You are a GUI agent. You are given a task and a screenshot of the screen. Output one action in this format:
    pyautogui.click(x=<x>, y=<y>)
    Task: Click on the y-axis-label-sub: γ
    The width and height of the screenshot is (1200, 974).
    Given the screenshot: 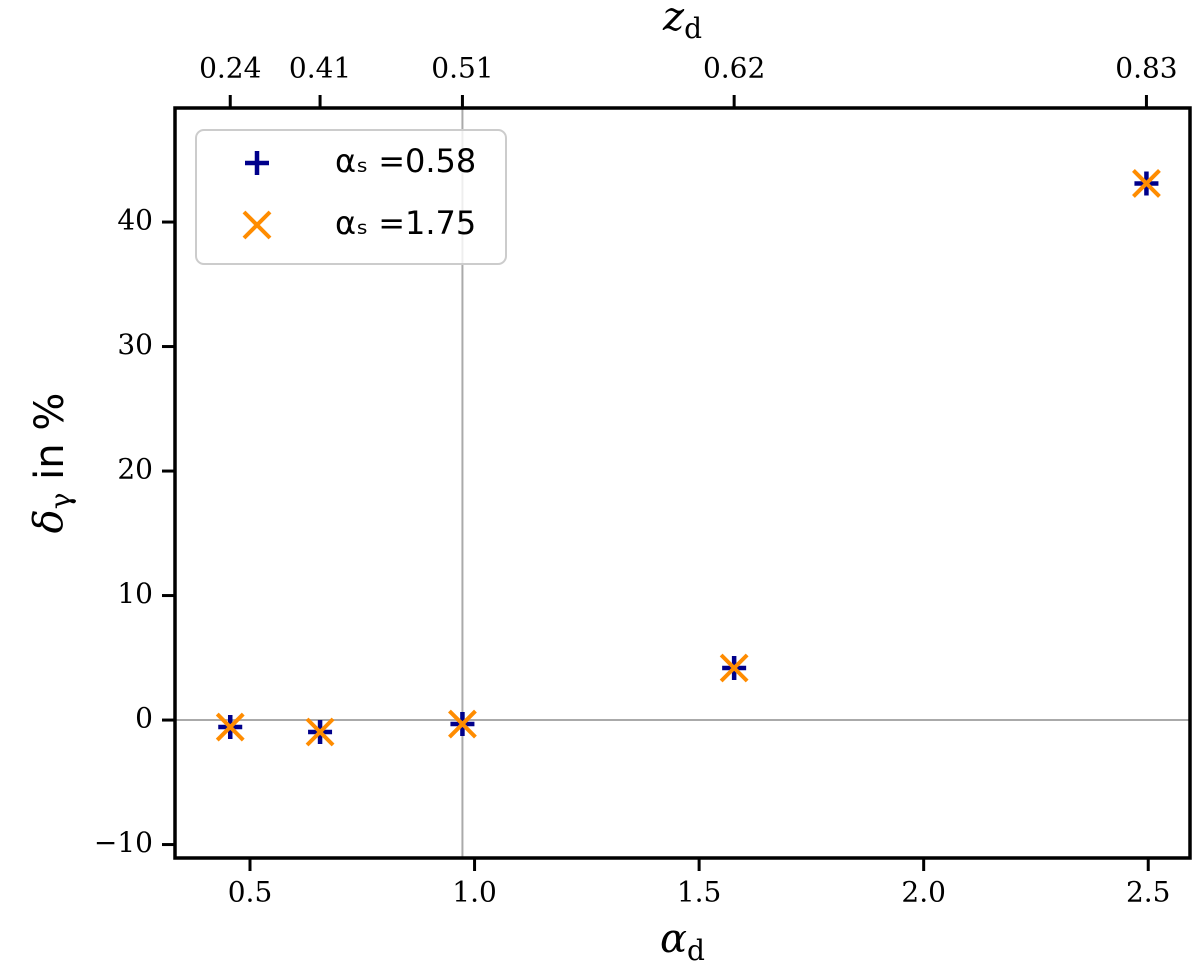 What is the action you would take?
    pyautogui.click(x=60, y=501)
    